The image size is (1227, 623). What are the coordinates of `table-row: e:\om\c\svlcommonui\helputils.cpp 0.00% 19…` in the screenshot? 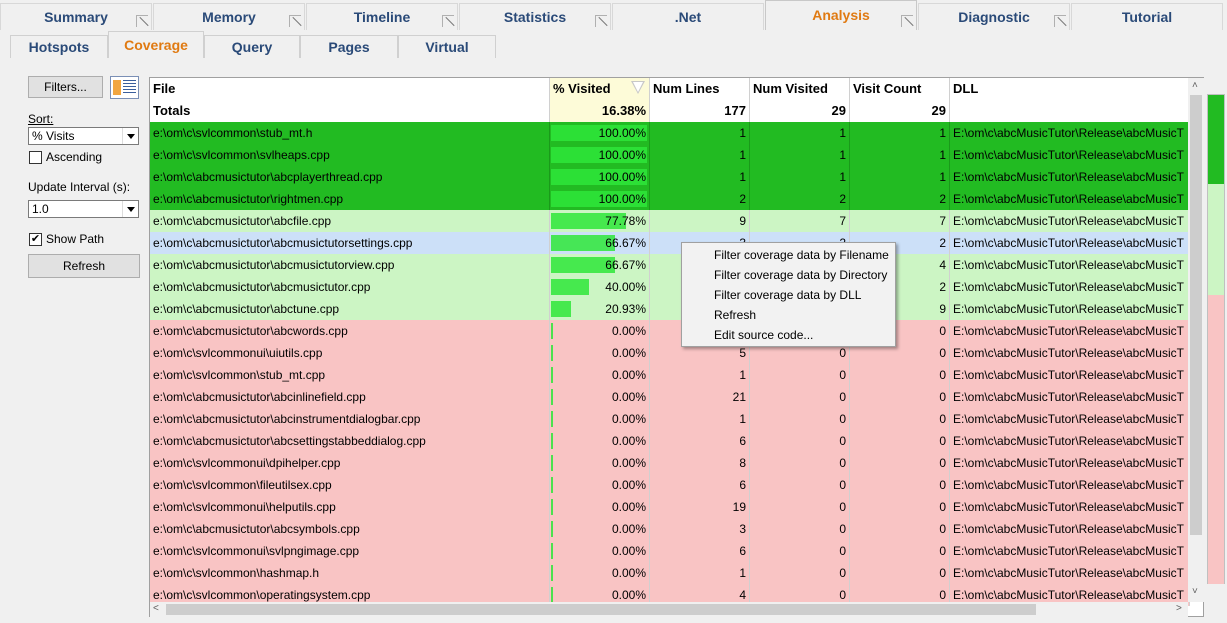 It's located at (670, 507).